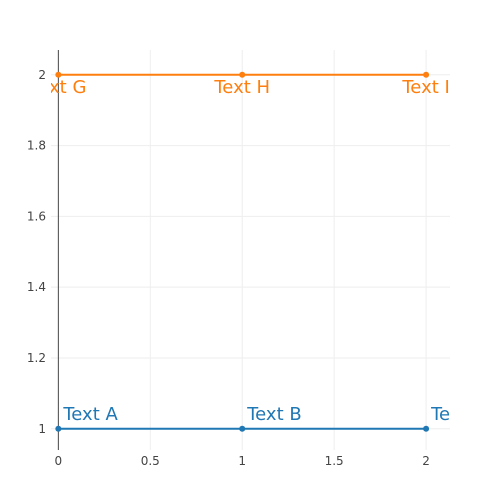  What do you see at coordinates (273, 414) in the screenshot?
I see `point-label: Text B` at bounding box center [273, 414].